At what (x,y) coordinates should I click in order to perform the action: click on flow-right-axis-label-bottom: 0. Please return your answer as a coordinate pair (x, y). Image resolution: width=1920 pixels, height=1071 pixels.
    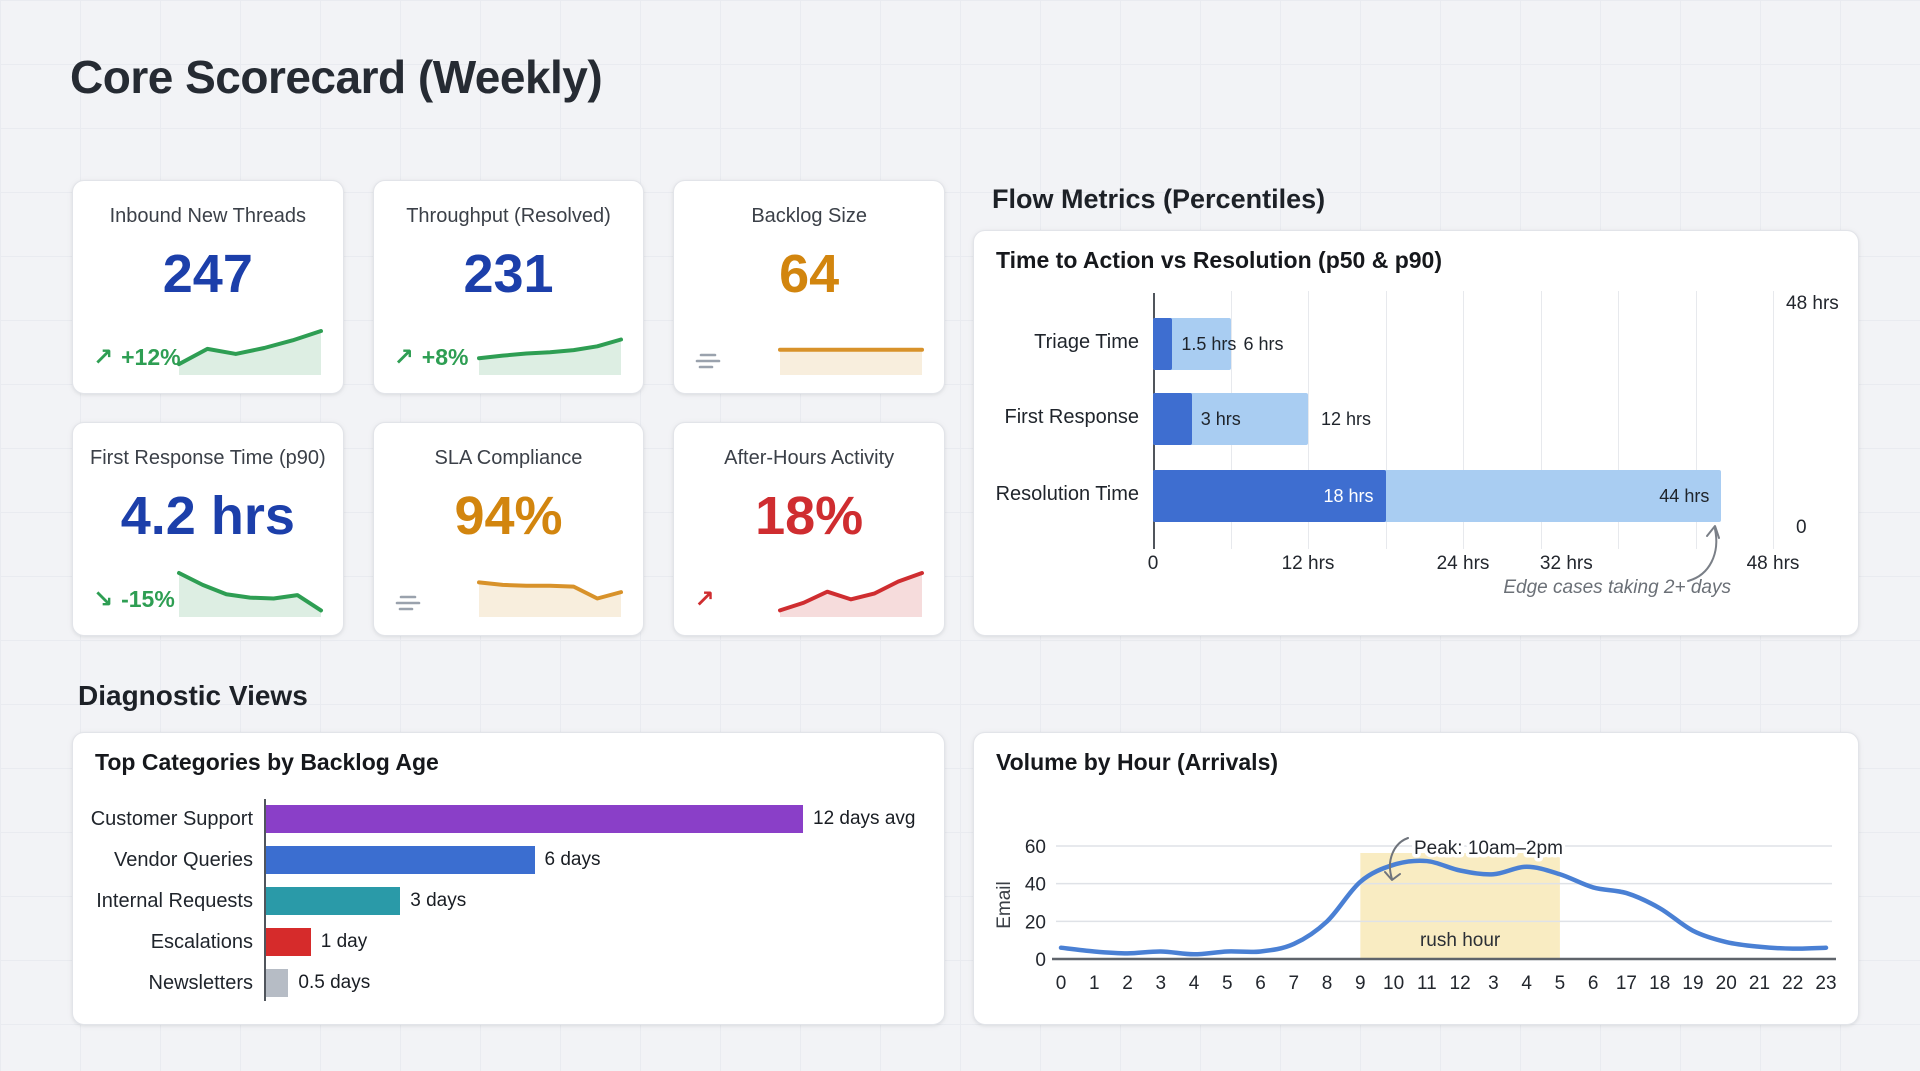
    Looking at the image, I should click on (1801, 527).